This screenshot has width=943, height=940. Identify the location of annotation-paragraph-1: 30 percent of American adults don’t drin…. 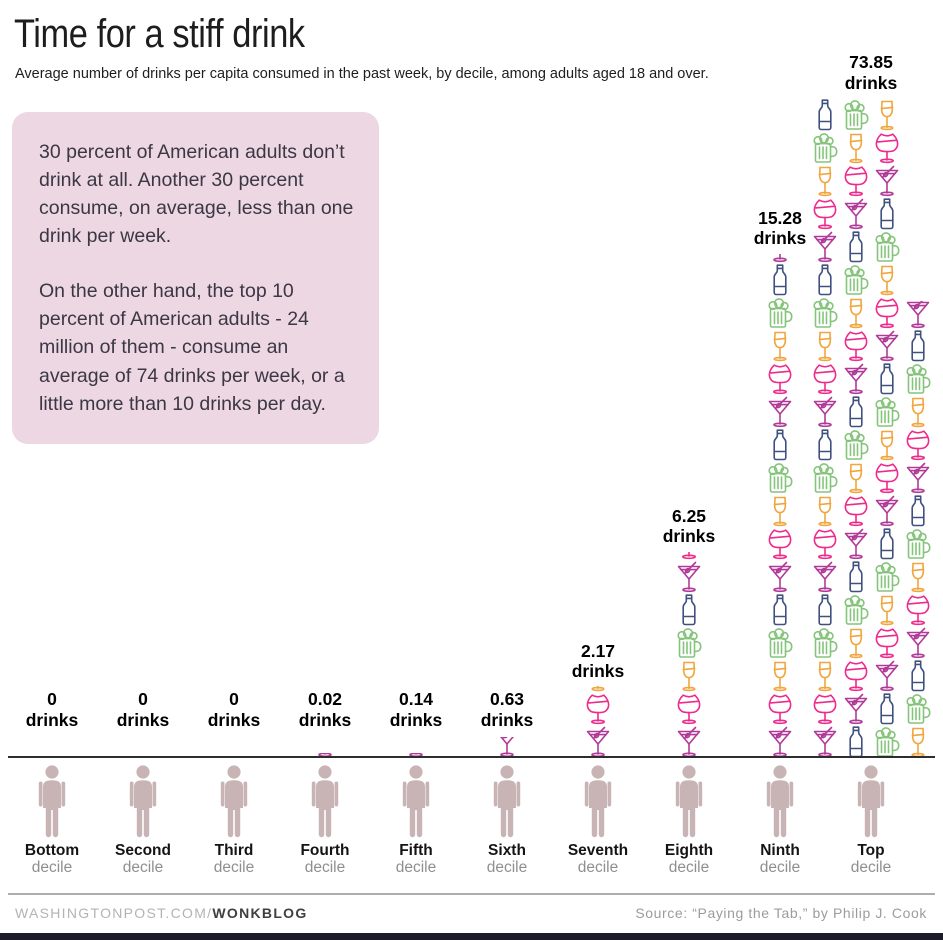
(196, 194).